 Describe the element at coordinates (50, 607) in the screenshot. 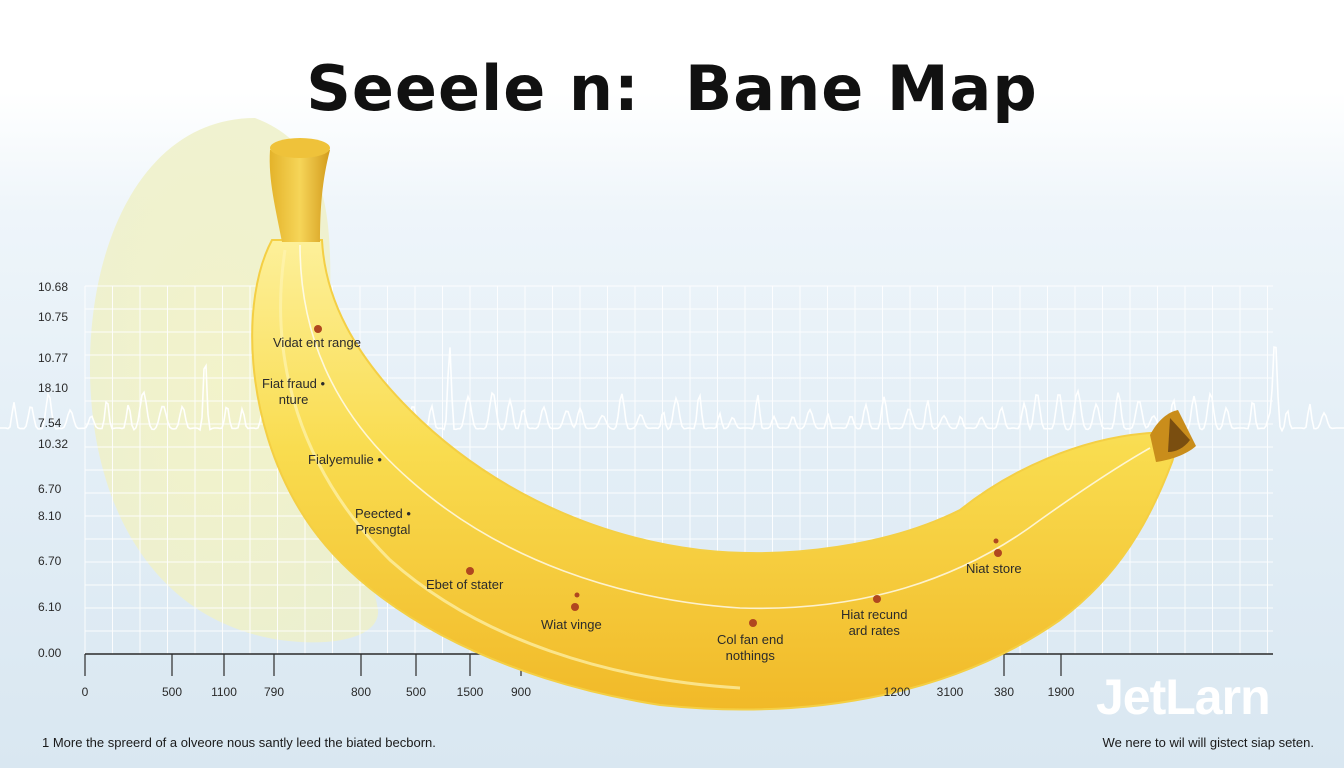

I see `y-tick-label: 6.10` at that location.